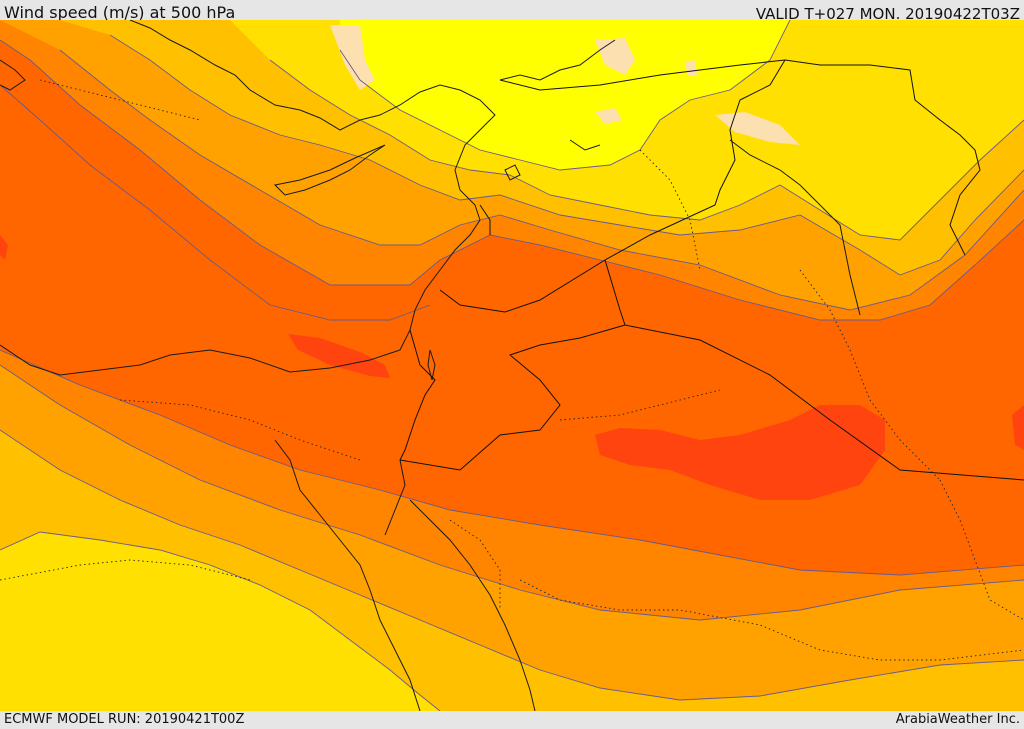 The image size is (1024, 729). What do you see at coordinates (565, 95) in the screenshot?
I see `band-pale-yellow-north` at bounding box center [565, 95].